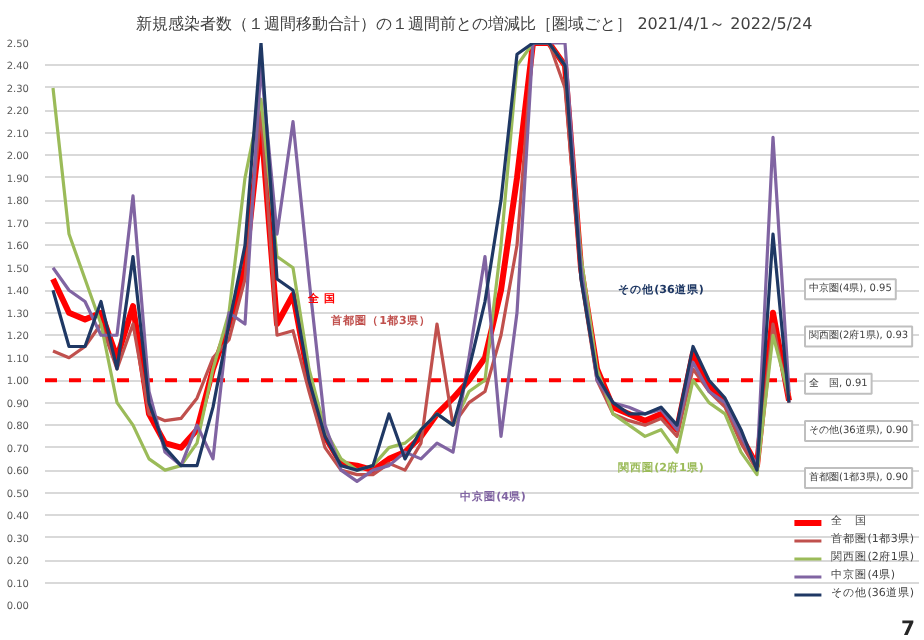  Describe the element at coordinates (908, 629) in the screenshot. I see `text: 7` at that location.